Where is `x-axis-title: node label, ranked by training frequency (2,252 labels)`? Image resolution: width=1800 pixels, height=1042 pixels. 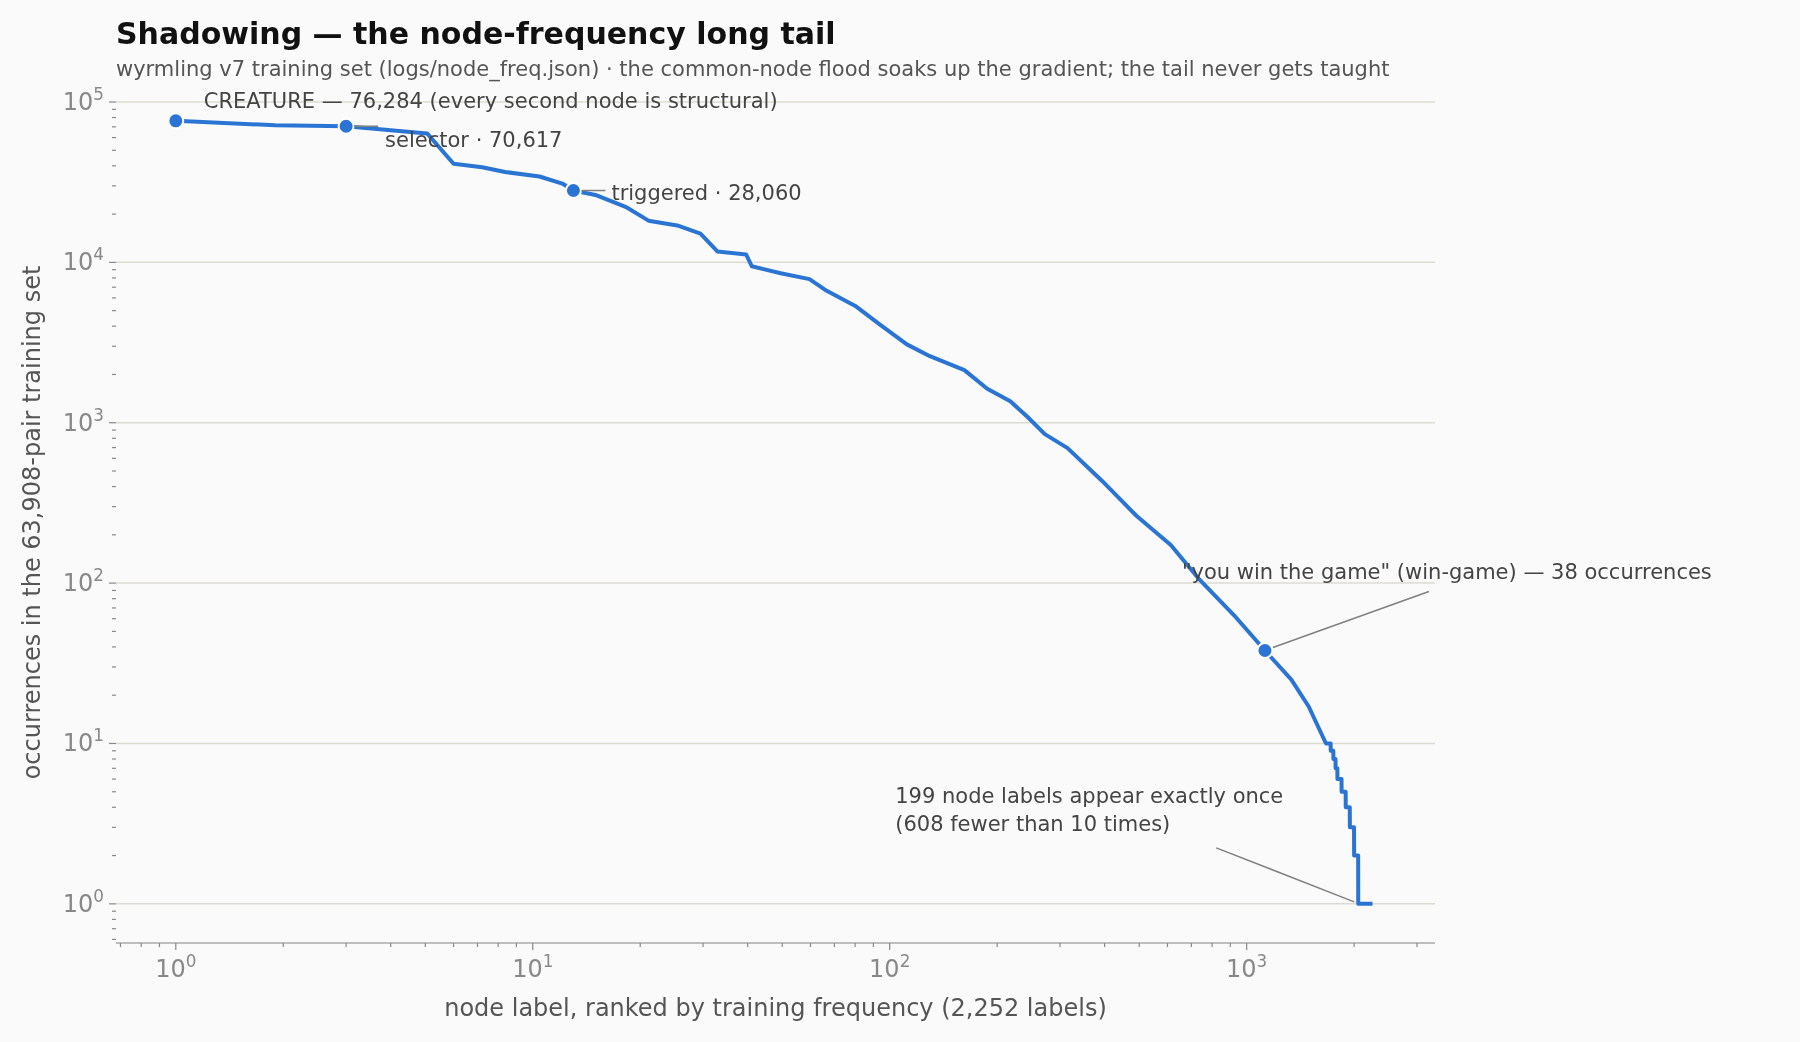
x-axis-title: node label, ranked by training frequency (2,252 labels) is located at coordinates (775, 1008).